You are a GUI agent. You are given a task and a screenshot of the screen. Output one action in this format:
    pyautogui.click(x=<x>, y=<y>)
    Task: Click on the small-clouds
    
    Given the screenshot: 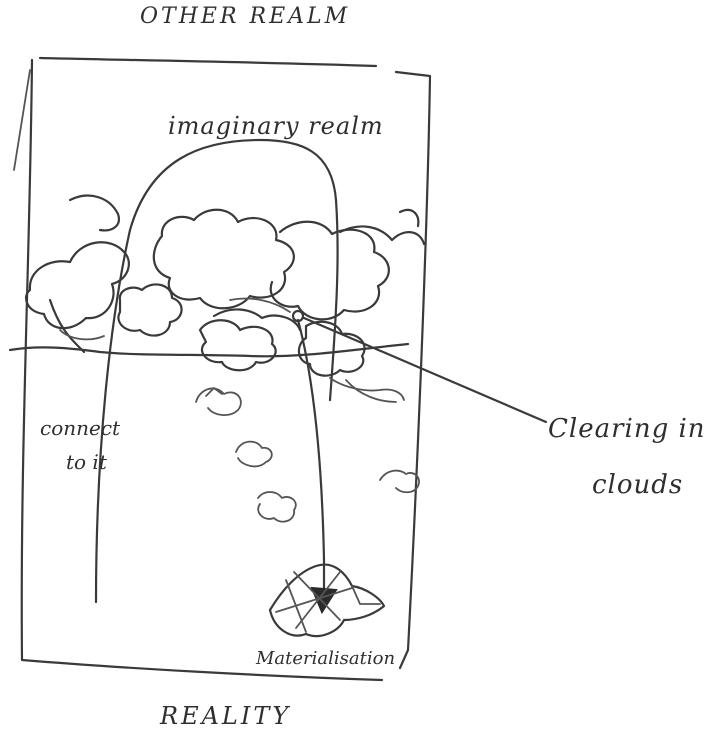 What is the action you would take?
    pyautogui.click(x=307, y=450)
    